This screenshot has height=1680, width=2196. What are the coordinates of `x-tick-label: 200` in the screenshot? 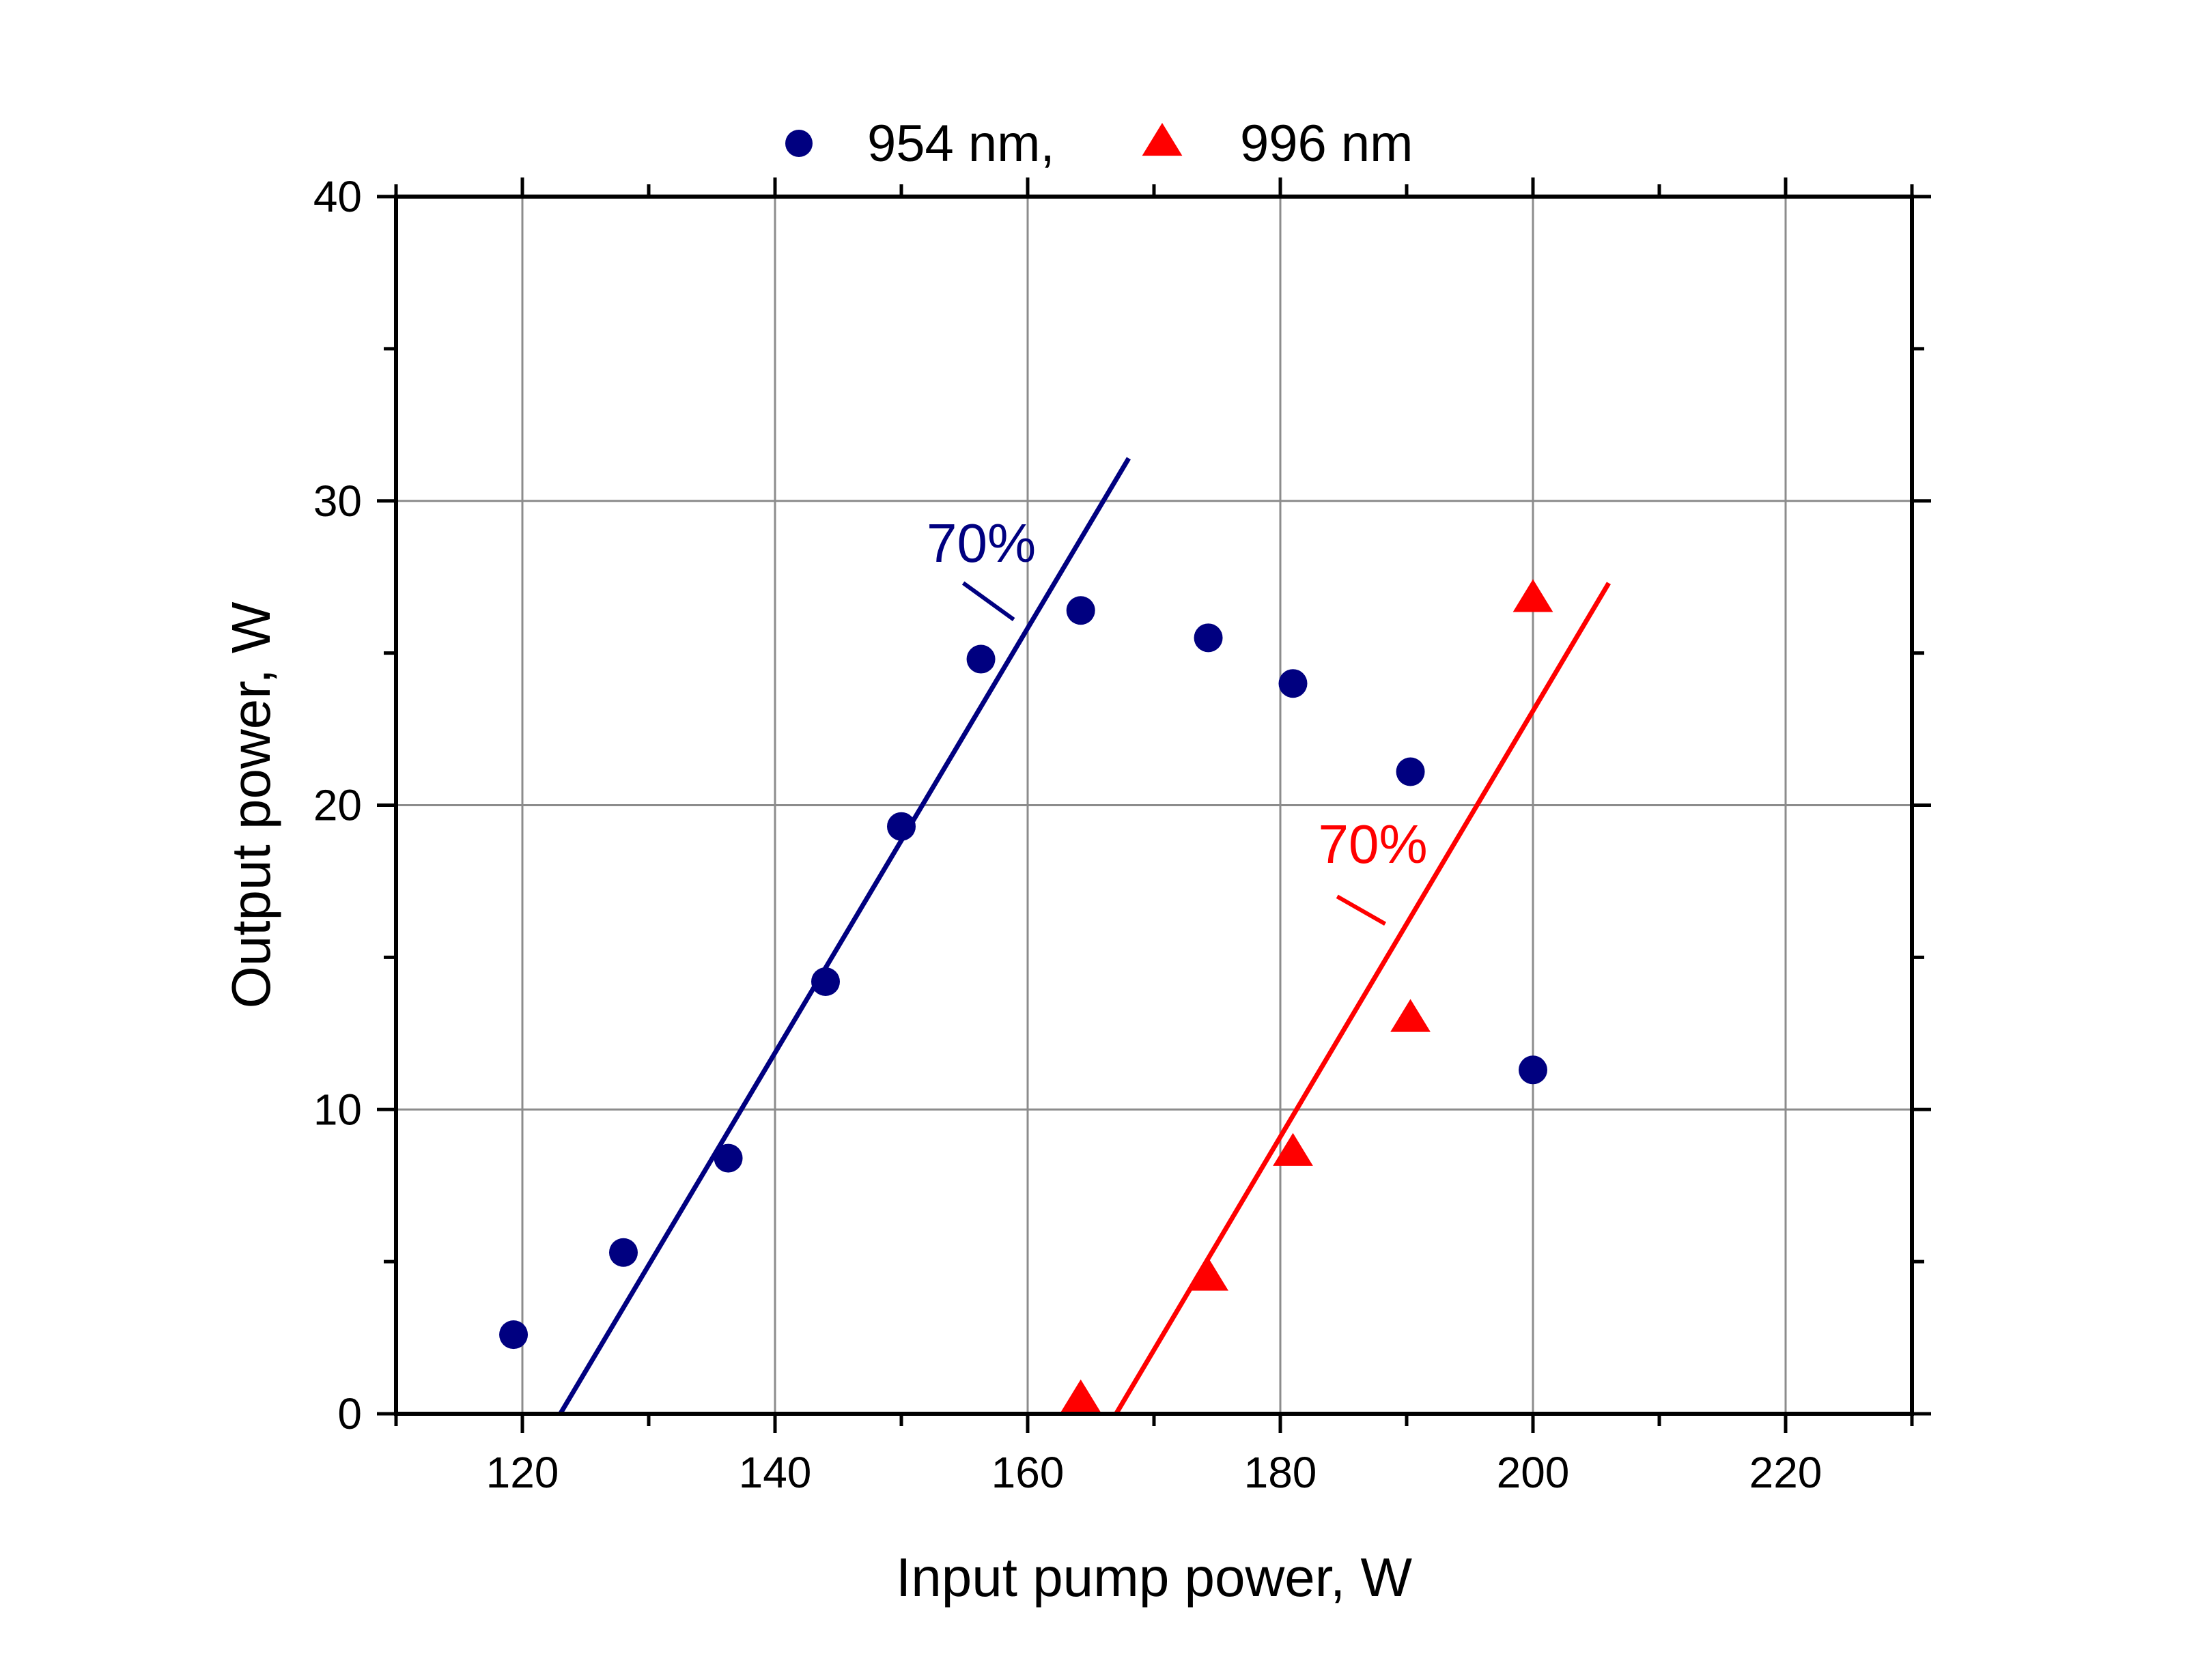 It's located at (1534, 1472).